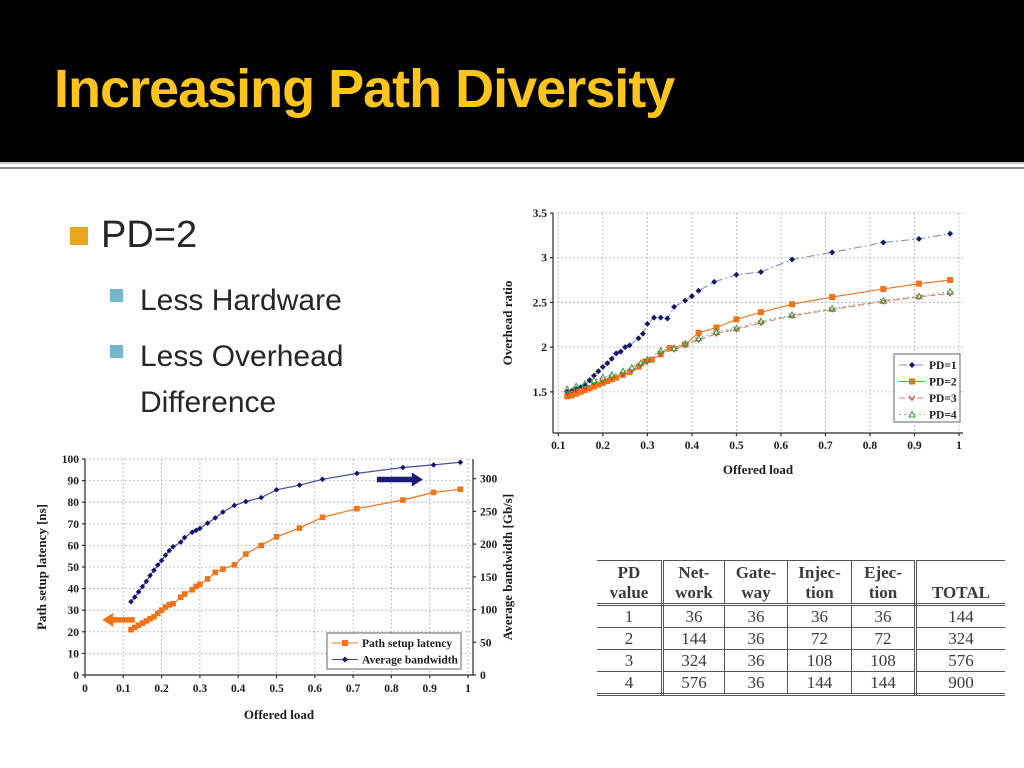 The height and width of the screenshot is (768, 1024). I want to click on table-header-cell: Ejec-tion, so click(884, 583).